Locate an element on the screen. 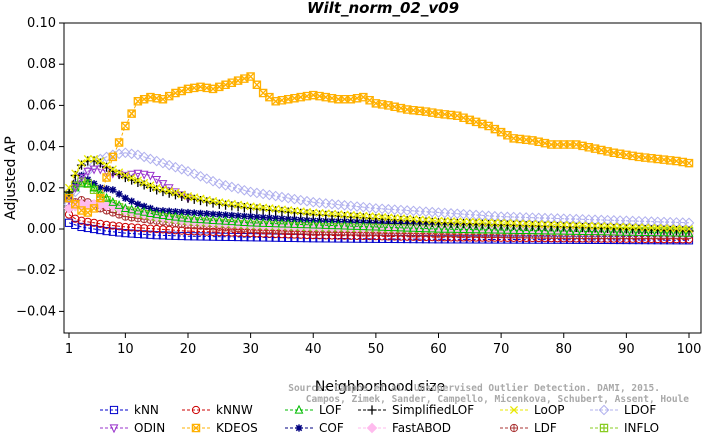 Image resolution: width=702 pixels, height=434 pixels. legend-label-simplifiedlof: SimplifiedLOF is located at coordinates (433, 410).